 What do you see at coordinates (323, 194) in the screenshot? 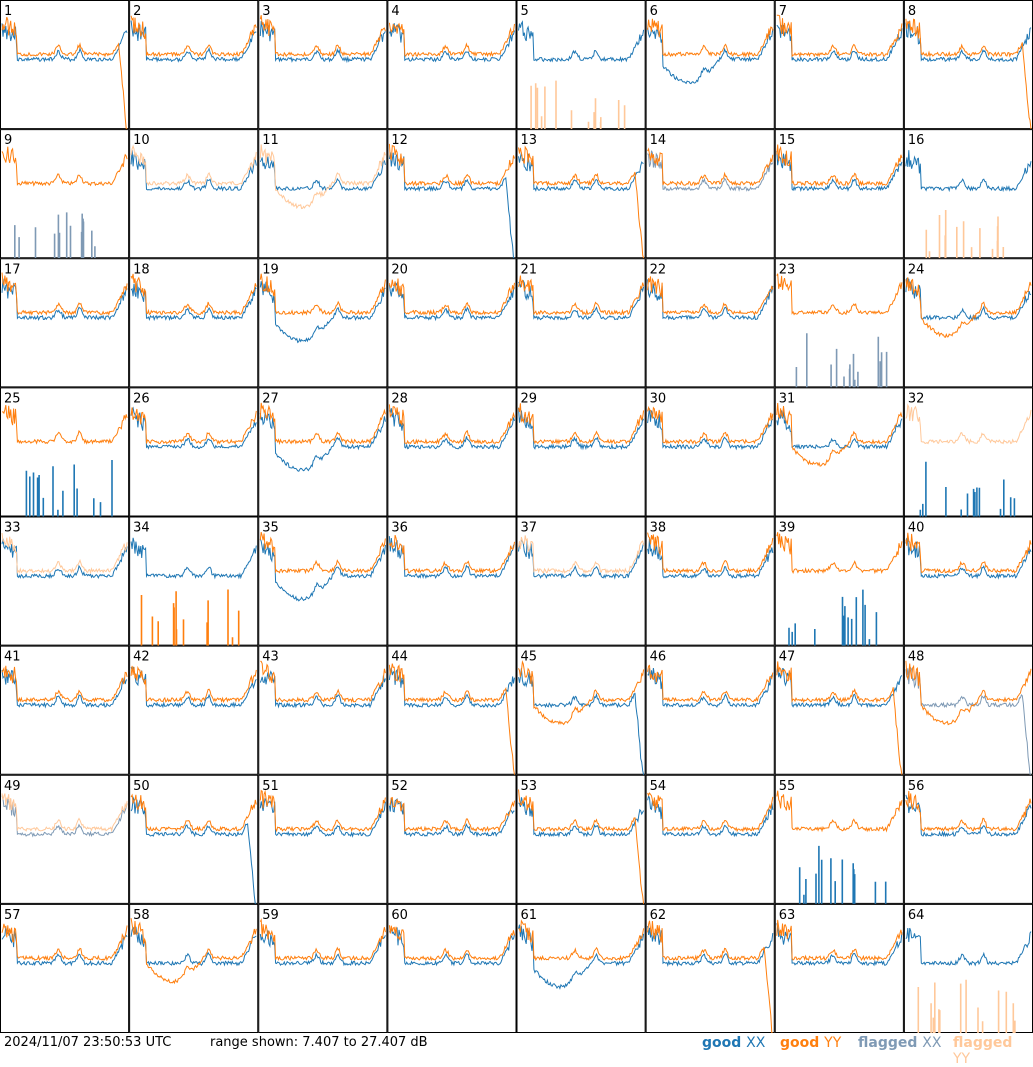
I see `tile-11: 11` at bounding box center [323, 194].